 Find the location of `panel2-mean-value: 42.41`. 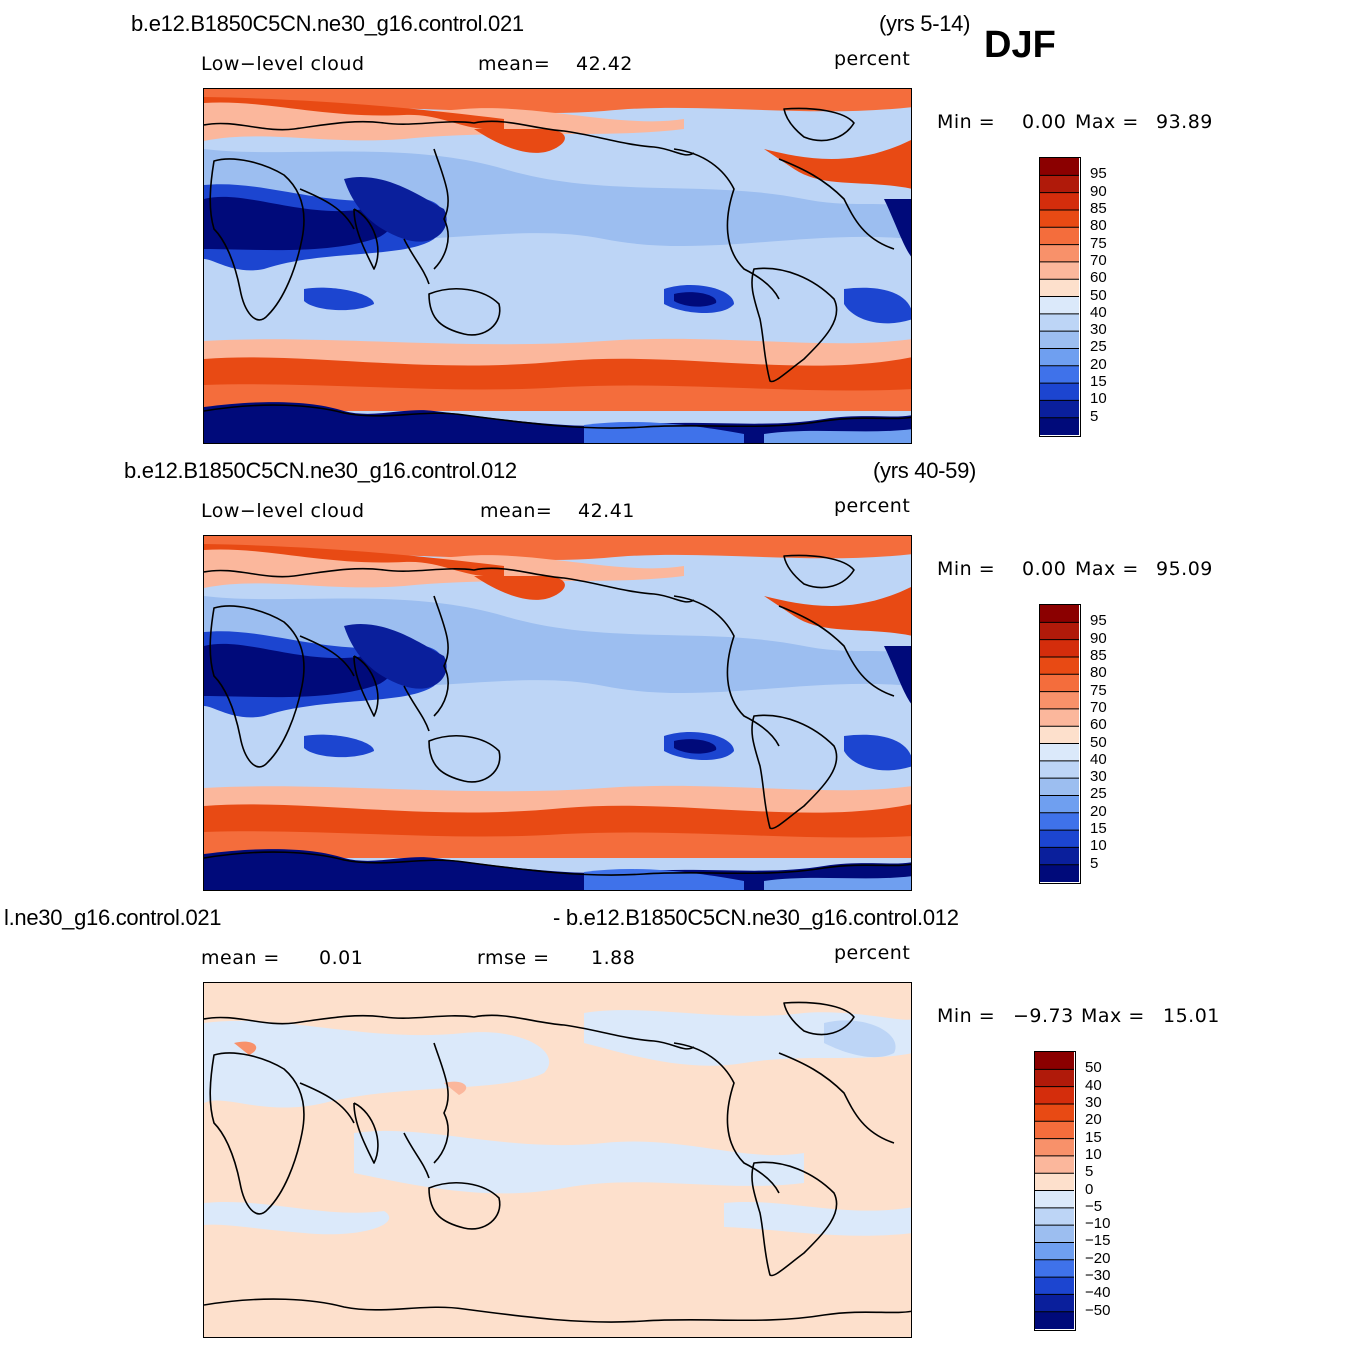

panel2-mean-value: 42.41 is located at coordinates (606, 511).